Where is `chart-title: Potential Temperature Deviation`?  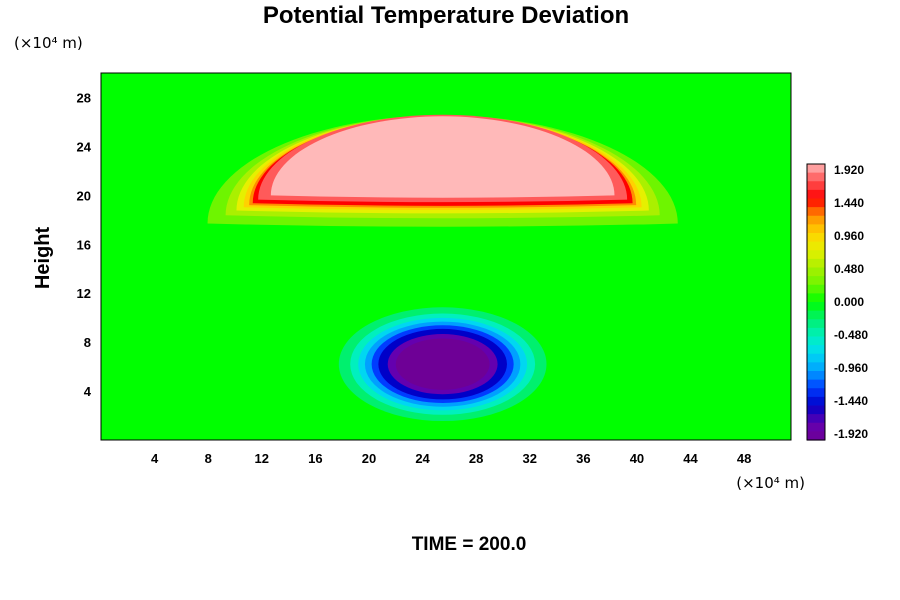
chart-title: Potential Temperature Deviation is located at coordinates (446, 15).